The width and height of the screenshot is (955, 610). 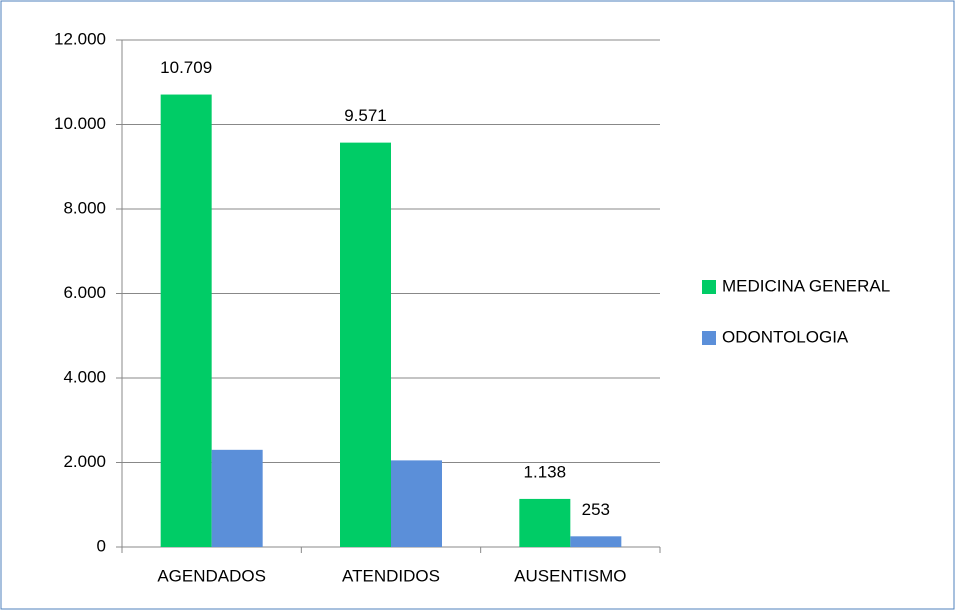 I want to click on y-tick-label: 0, so click(x=101, y=545).